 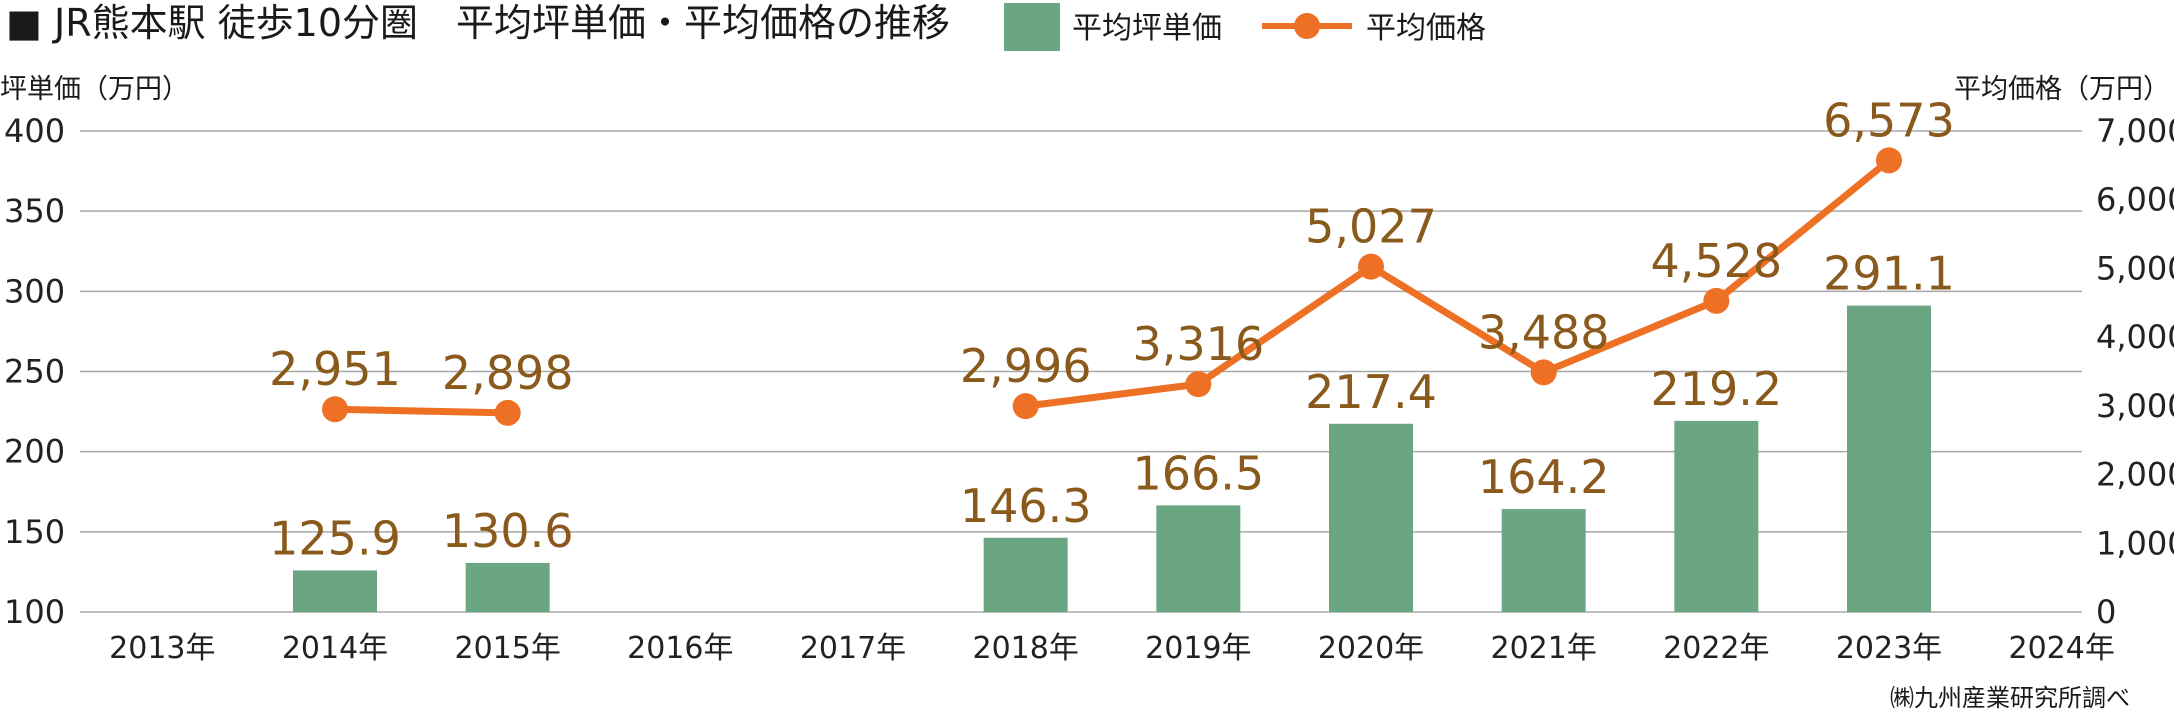 What do you see at coordinates (1371, 227) in the screenshot?
I see `line-value-label: 5,027` at bounding box center [1371, 227].